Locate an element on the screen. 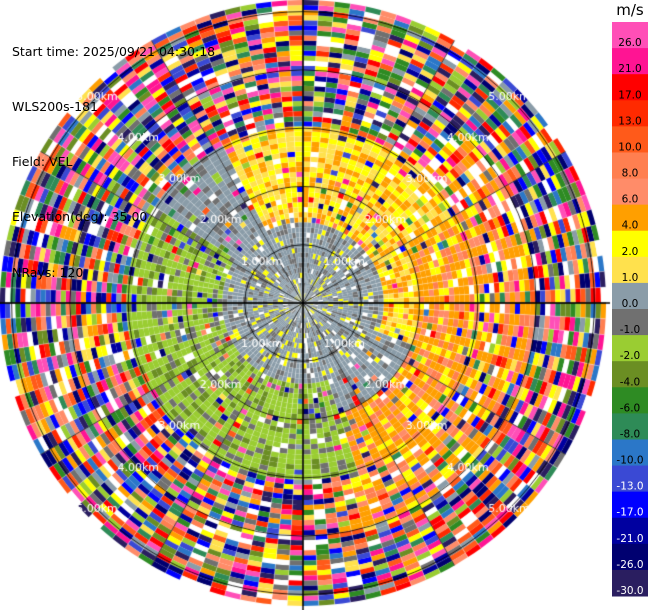  colorbar-tick-label: 1.0 is located at coordinates (630, 278).